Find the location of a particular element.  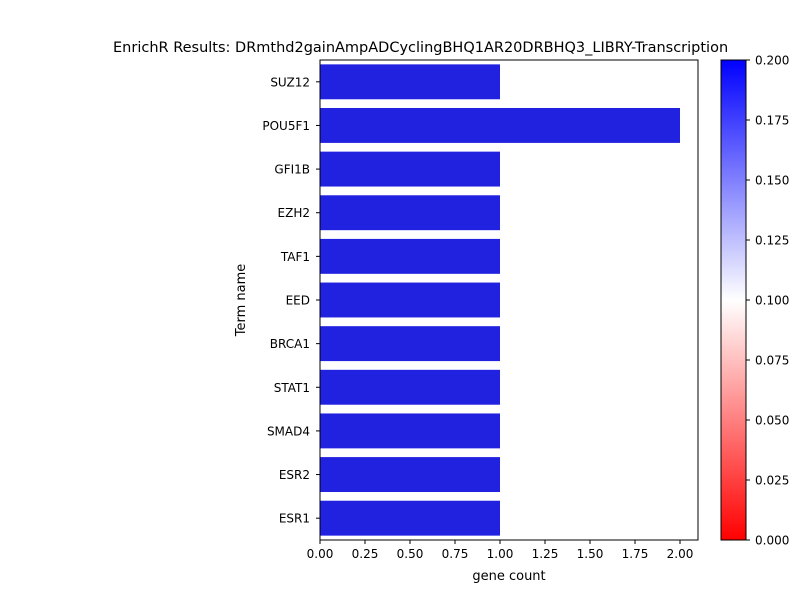

y-tick-label: GFI1B is located at coordinates (292, 170).